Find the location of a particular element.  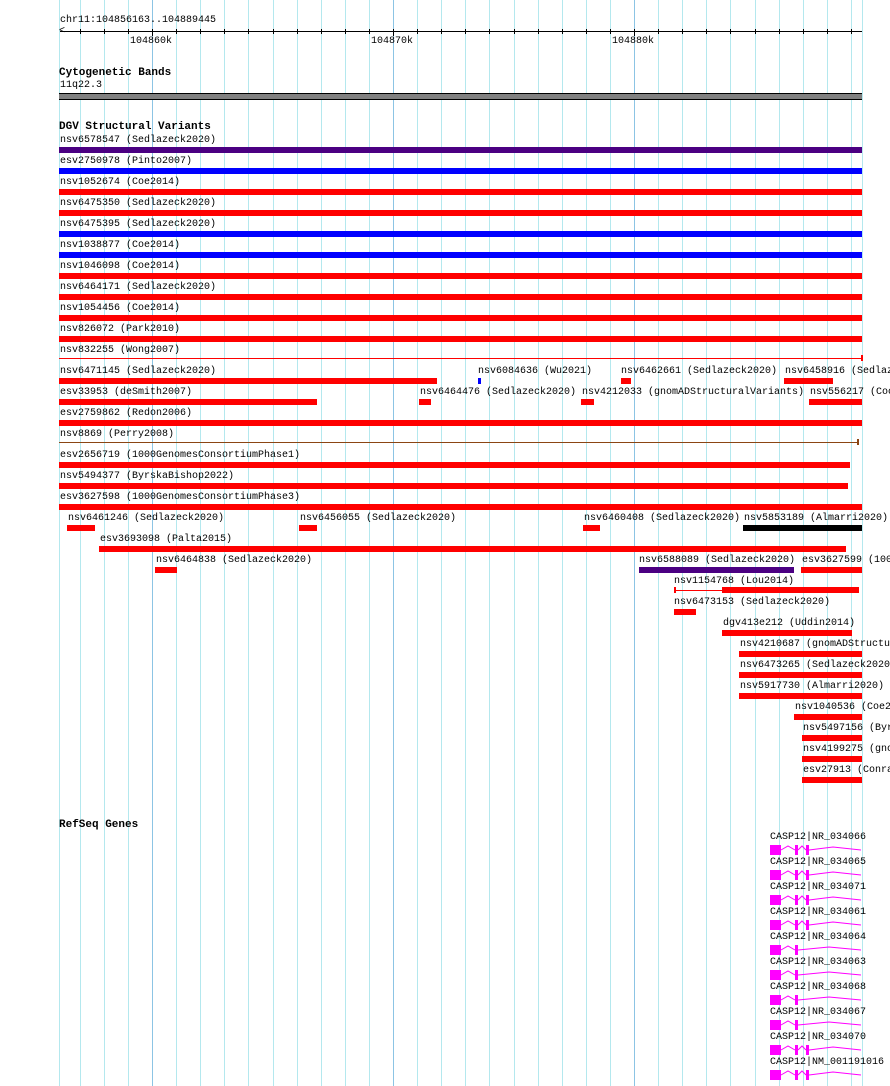

variant-label: nsv6458916 (Sedlaz is located at coordinates (837, 371).